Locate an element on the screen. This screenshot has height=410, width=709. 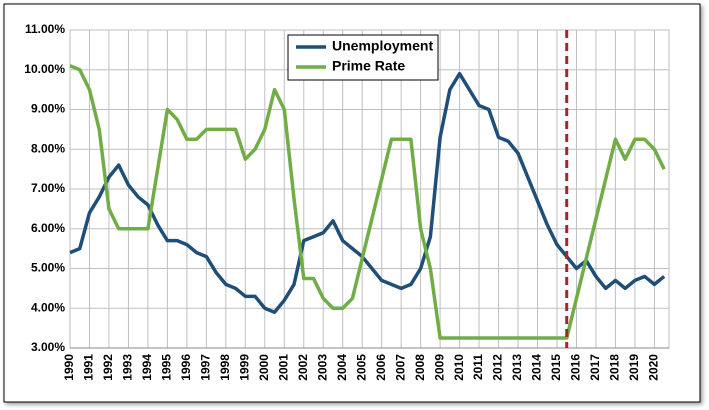
x-tick-label: 1993 is located at coordinates (128, 367).